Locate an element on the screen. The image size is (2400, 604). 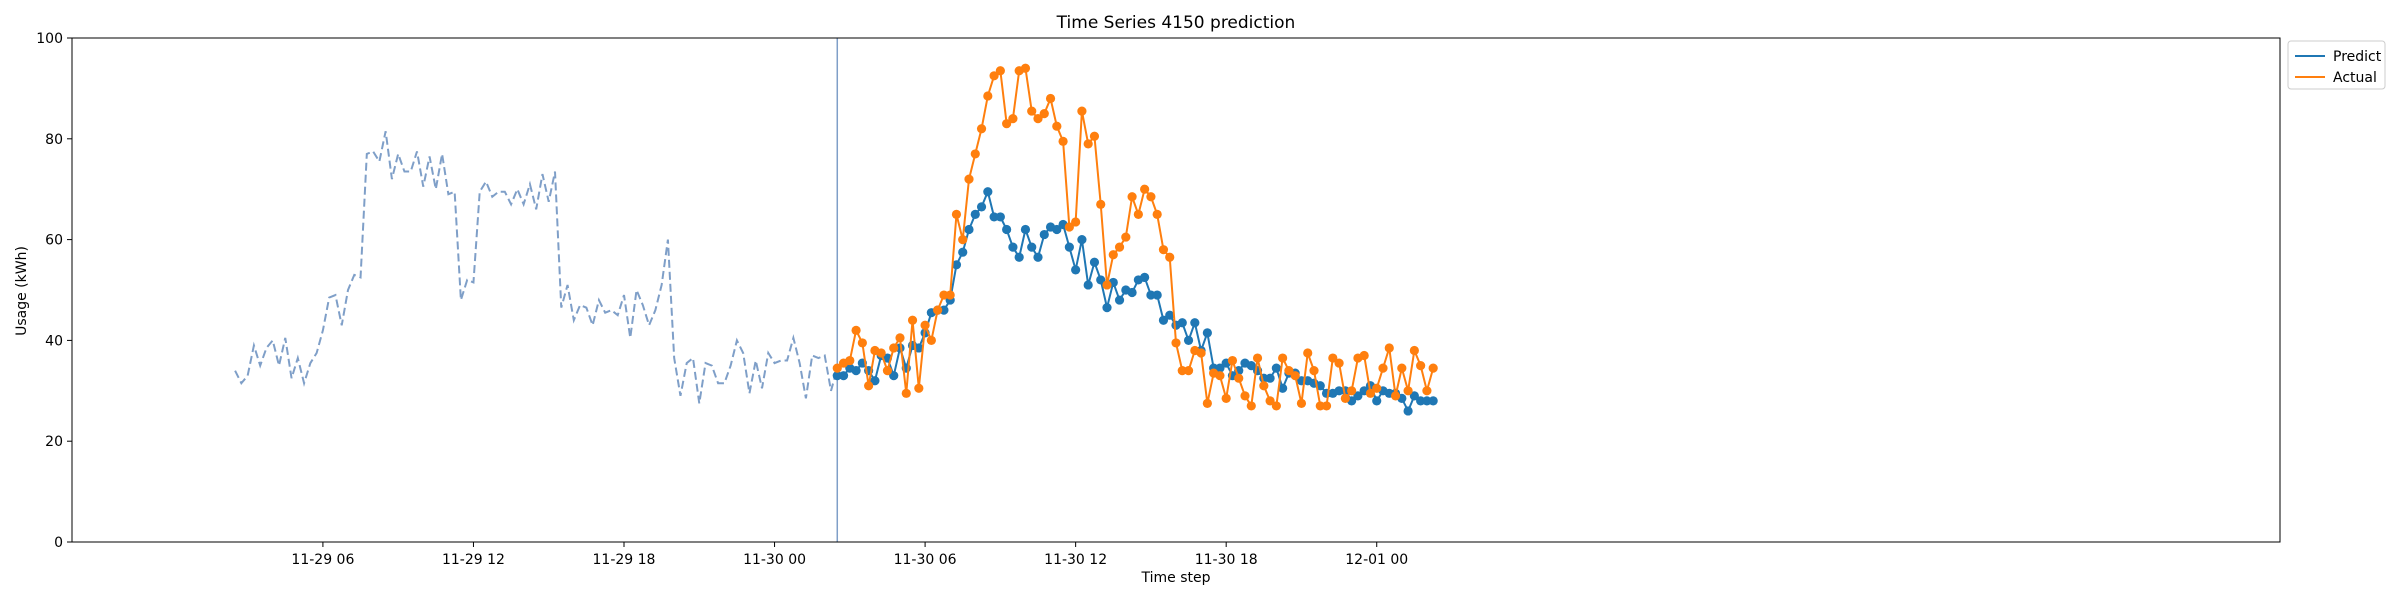
x-tick-label: 11-30 00 is located at coordinates (774, 560).